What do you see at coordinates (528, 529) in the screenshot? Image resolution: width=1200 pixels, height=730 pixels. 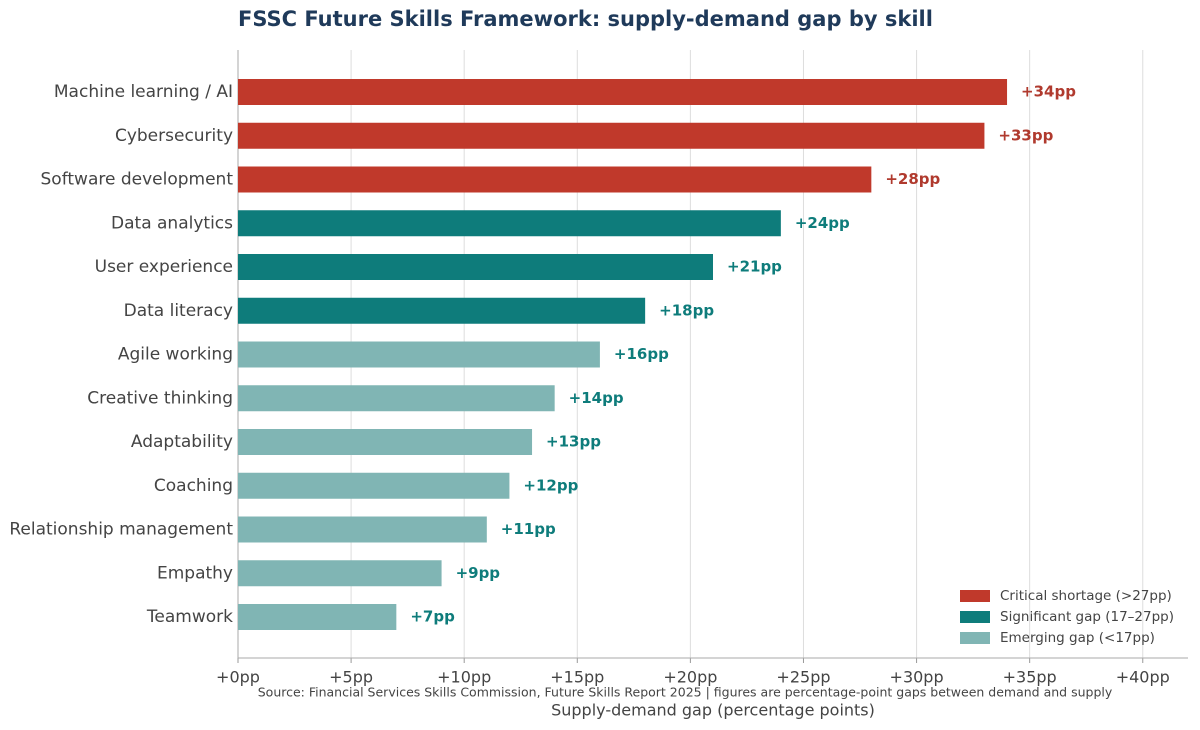 I see `value-label: +11pp` at bounding box center [528, 529].